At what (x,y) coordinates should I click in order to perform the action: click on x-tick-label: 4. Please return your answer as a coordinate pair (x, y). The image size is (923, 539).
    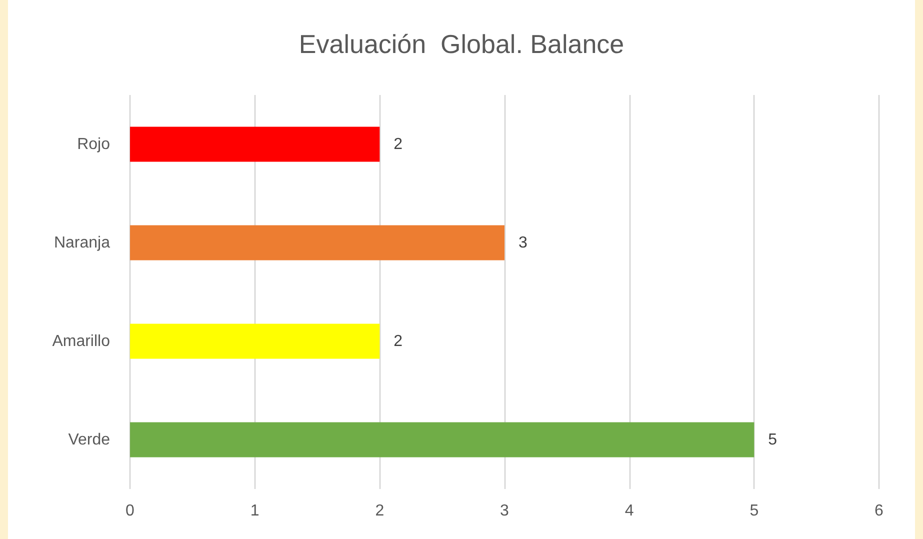
    Looking at the image, I should click on (629, 511).